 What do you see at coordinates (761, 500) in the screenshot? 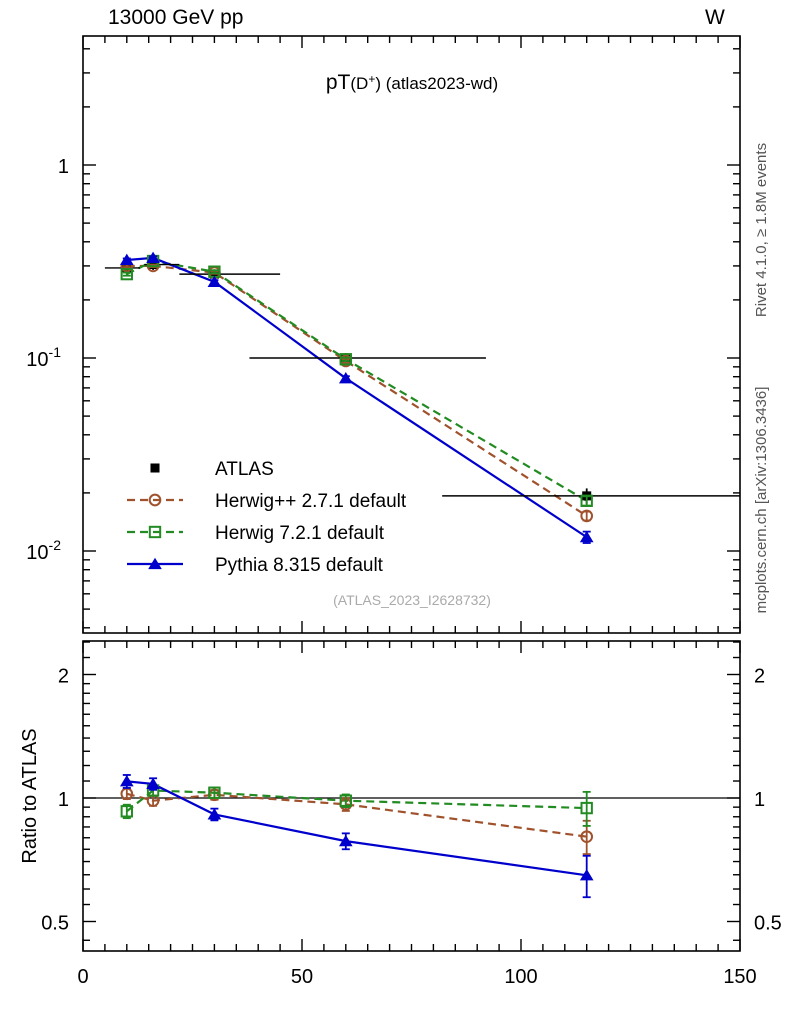
I see `mcplots-reference-label: mcplots.cern.ch [arXiv:1306.3436]` at bounding box center [761, 500].